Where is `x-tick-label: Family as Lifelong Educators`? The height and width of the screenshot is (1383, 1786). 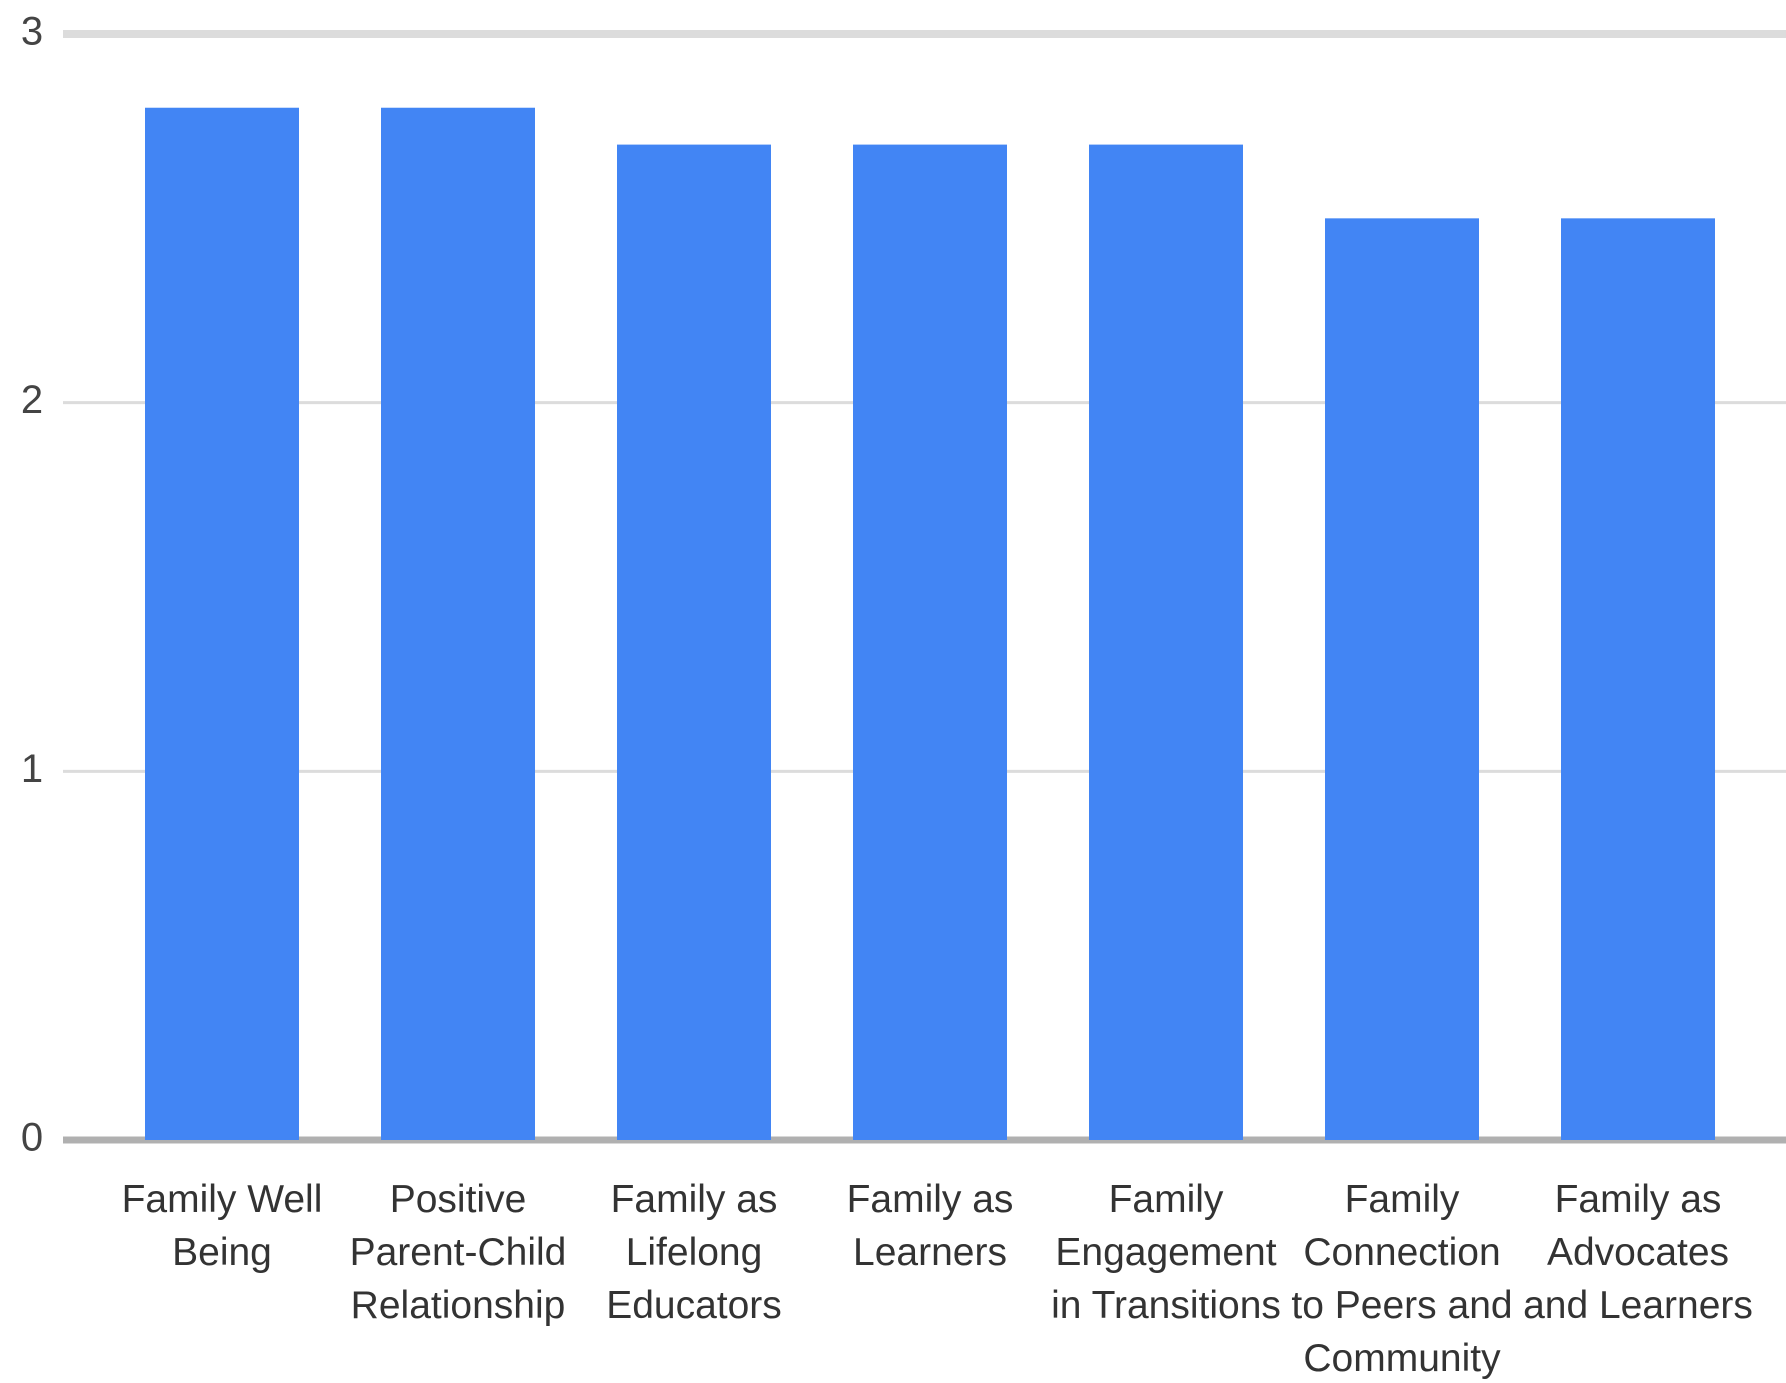 x-tick-label: Family as Lifelong Educators is located at coordinates (694, 1252).